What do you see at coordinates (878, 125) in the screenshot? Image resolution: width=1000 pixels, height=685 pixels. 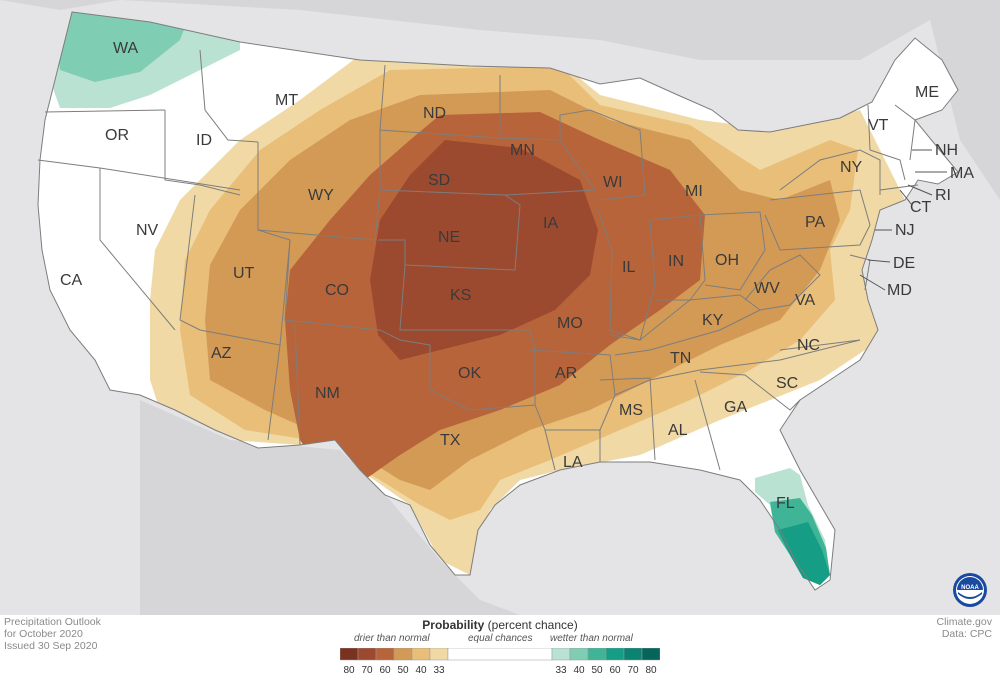 I see `state-label-vt: VT` at bounding box center [878, 125].